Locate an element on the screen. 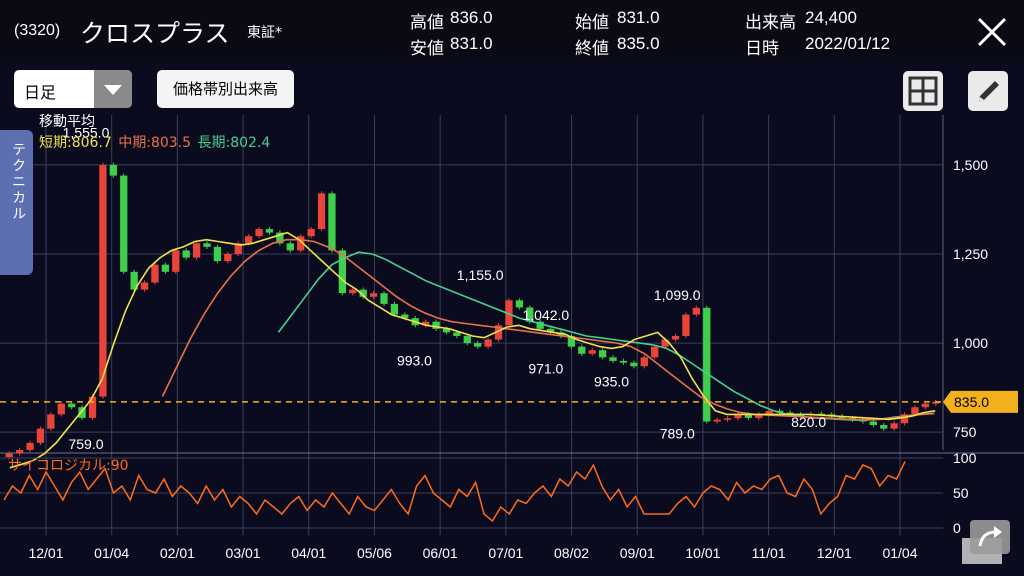 This screenshot has width=1024, height=576. x-tick-label: 09/01 is located at coordinates (637, 553).